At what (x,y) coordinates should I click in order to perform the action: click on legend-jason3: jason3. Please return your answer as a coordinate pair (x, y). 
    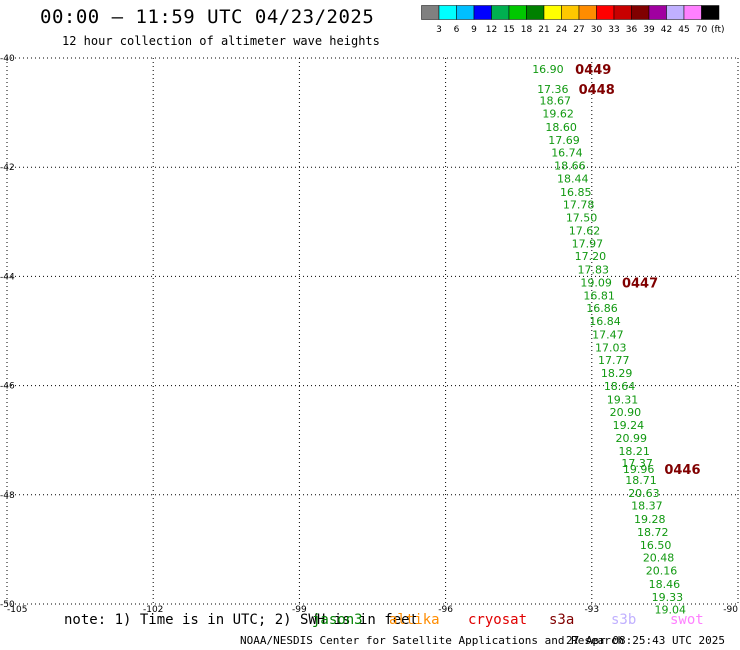
    Looking at the image, I should click on (337, 620).